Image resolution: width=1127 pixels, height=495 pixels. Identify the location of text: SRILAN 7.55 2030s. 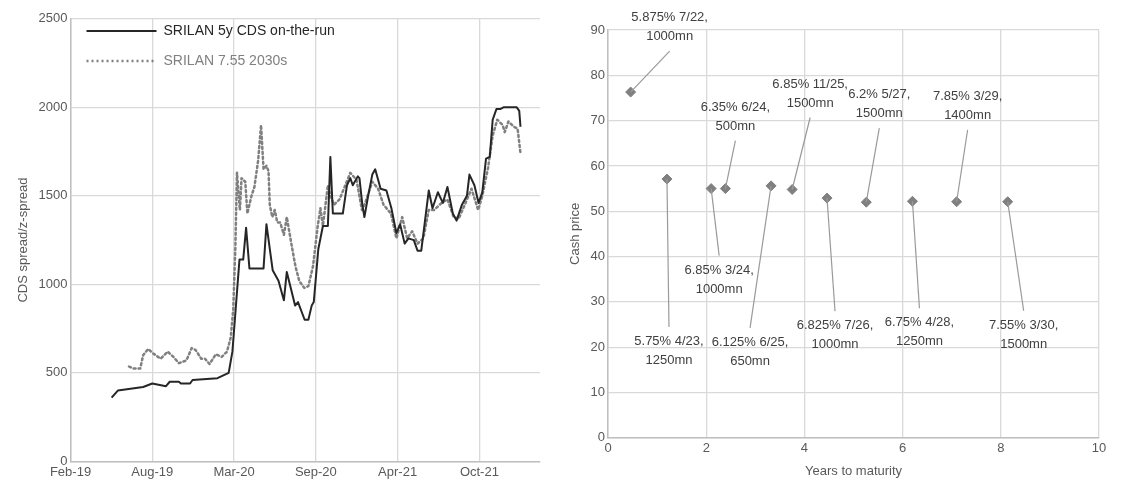
(225, 59).